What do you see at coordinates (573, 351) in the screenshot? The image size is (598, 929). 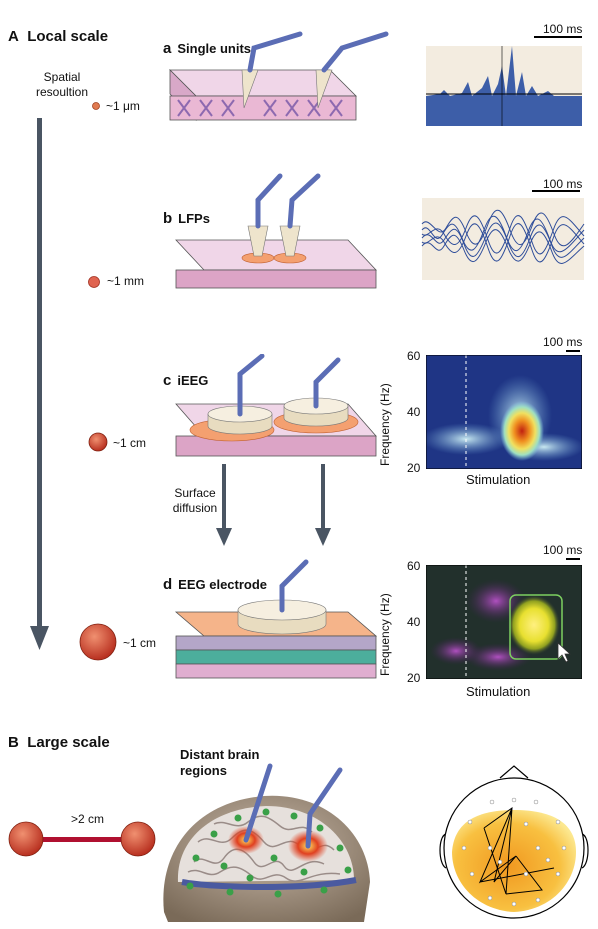 I see `scale-bar-c` at bounding box center [573, 351].